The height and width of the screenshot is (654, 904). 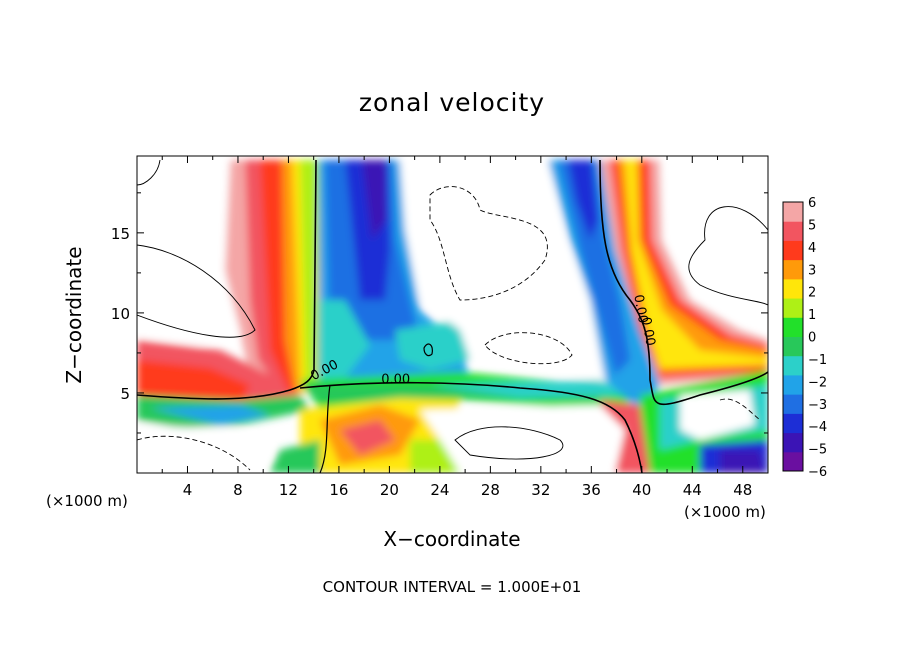 What do you see at coordinates (817, 472) in the screenshot?
I see `colorbar-label: −6` at bounding box center [817, 472].